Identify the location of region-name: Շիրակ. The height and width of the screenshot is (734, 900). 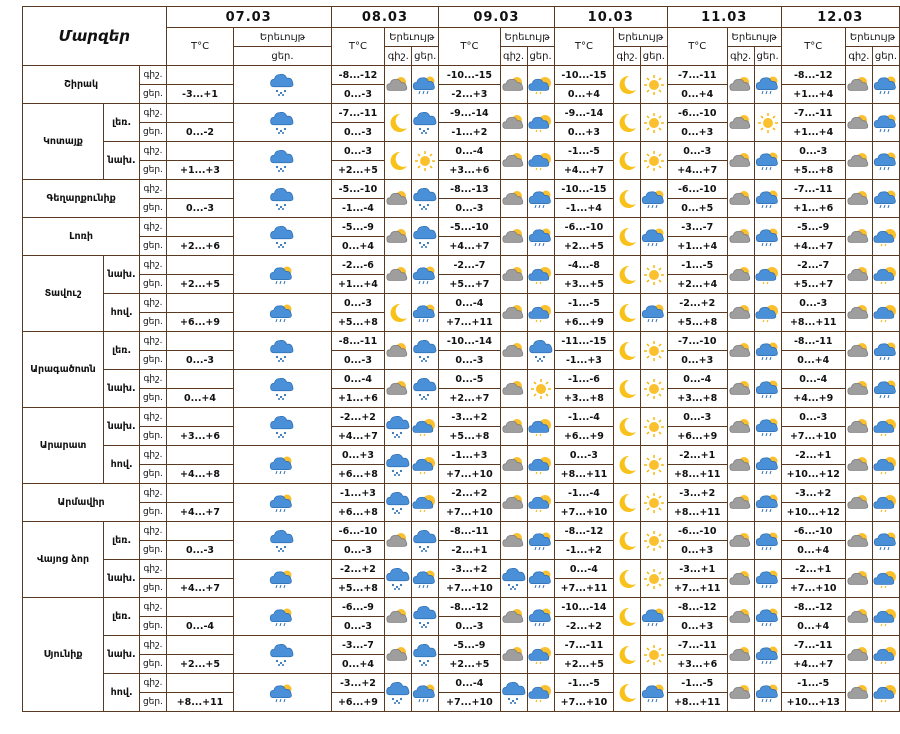
(81, 84).